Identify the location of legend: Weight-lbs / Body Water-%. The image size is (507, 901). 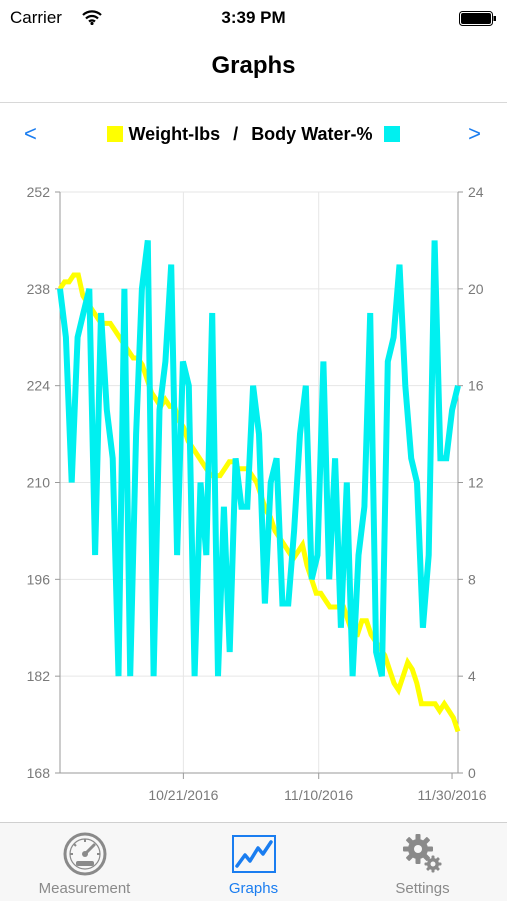
(253, 134).